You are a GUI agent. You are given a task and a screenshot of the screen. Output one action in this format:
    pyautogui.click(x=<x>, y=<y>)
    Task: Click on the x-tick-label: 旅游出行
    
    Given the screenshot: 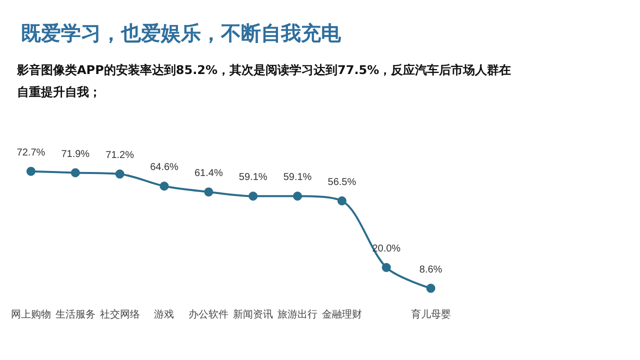 What is the action you would take?
    pyautogui.click(x=298, y=314)
    